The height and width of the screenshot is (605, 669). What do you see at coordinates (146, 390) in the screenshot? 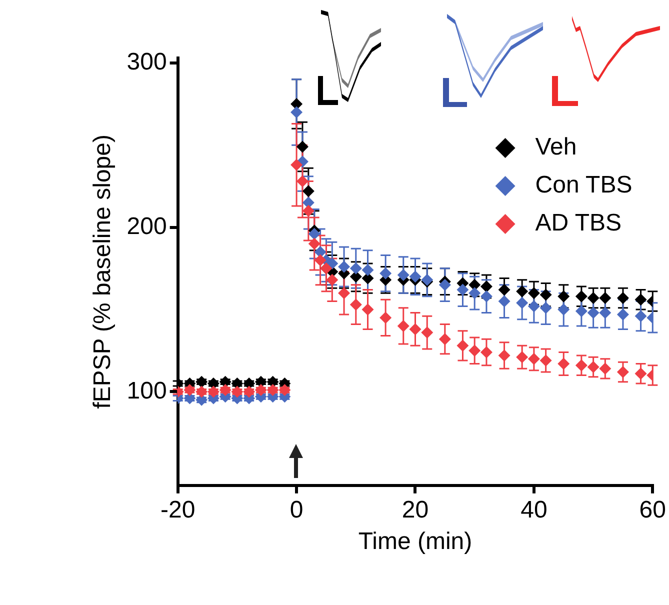
I see `y-tick-label: 100` at bounding box center [146, 390].